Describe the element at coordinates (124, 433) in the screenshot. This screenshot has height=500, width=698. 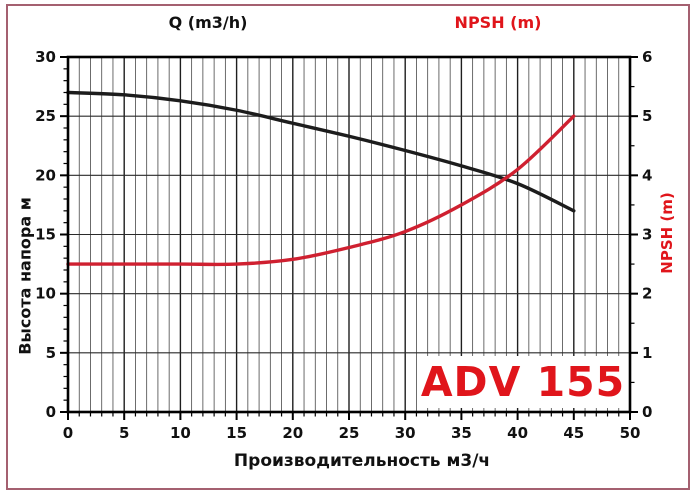
I see `tick-label-bottom: 5` at that location.